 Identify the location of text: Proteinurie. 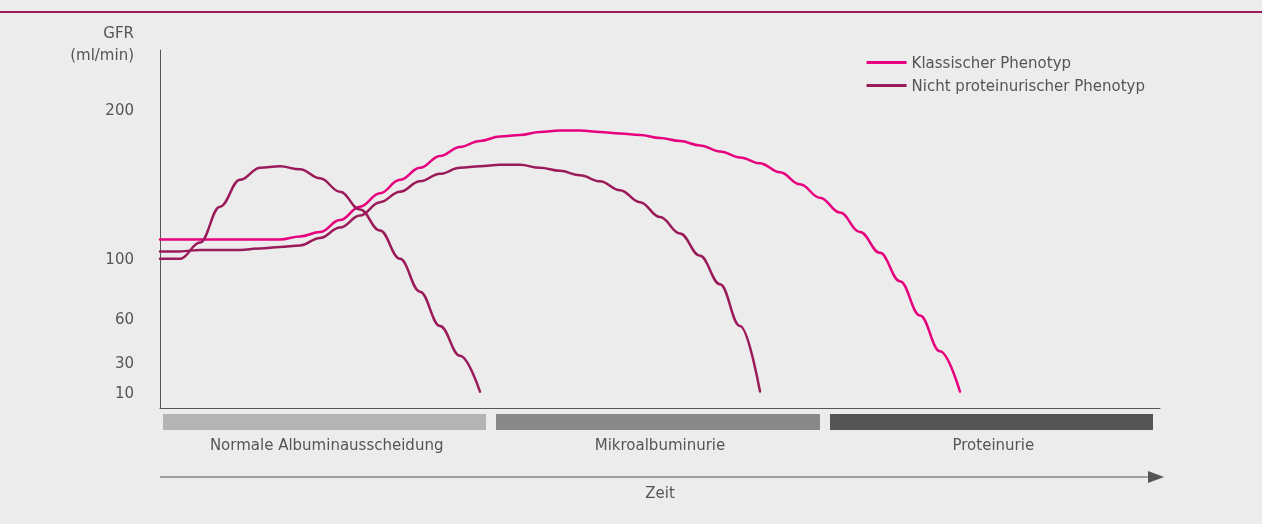
(993, 445).